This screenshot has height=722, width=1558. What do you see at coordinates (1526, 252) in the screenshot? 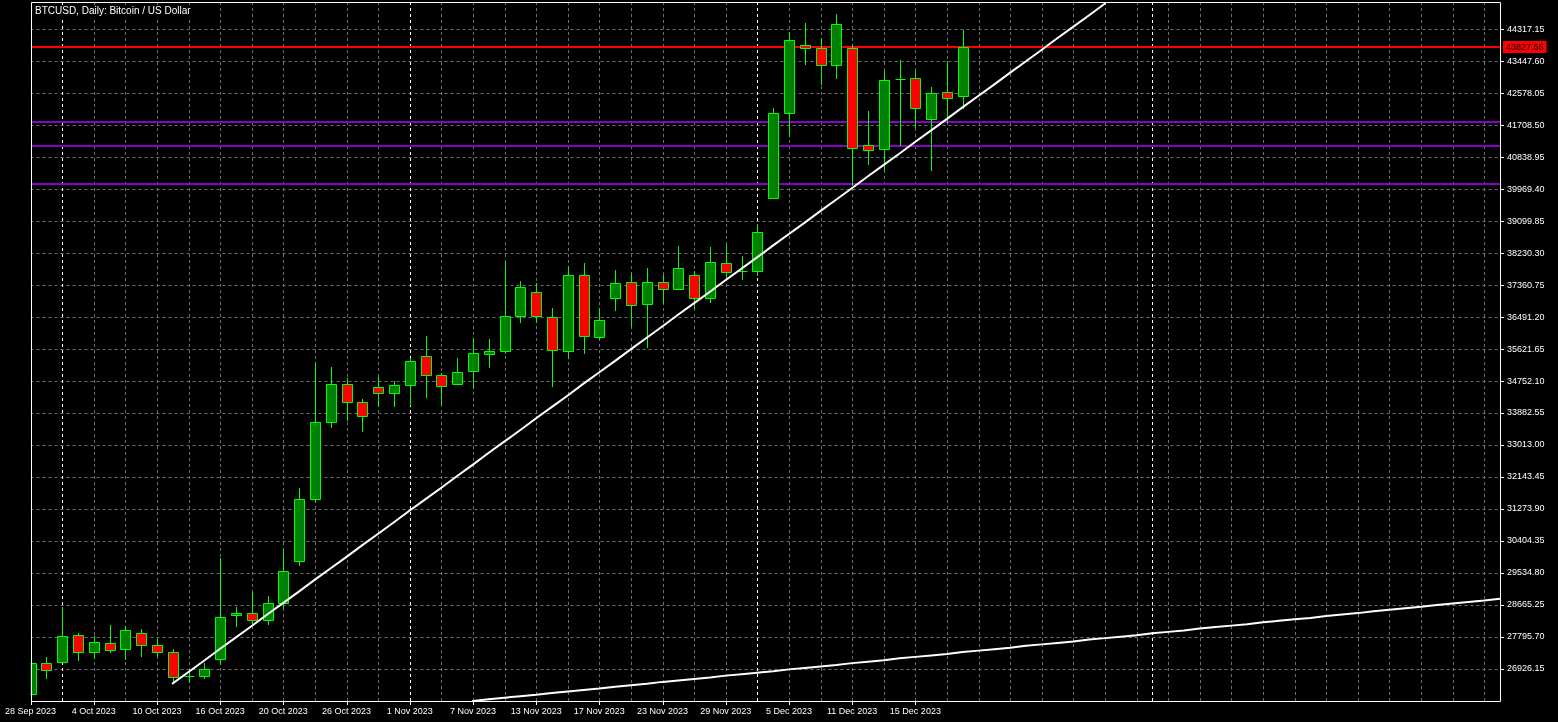
I see `y-tick-label: 38230.30` at bounding box center [1526, 252].